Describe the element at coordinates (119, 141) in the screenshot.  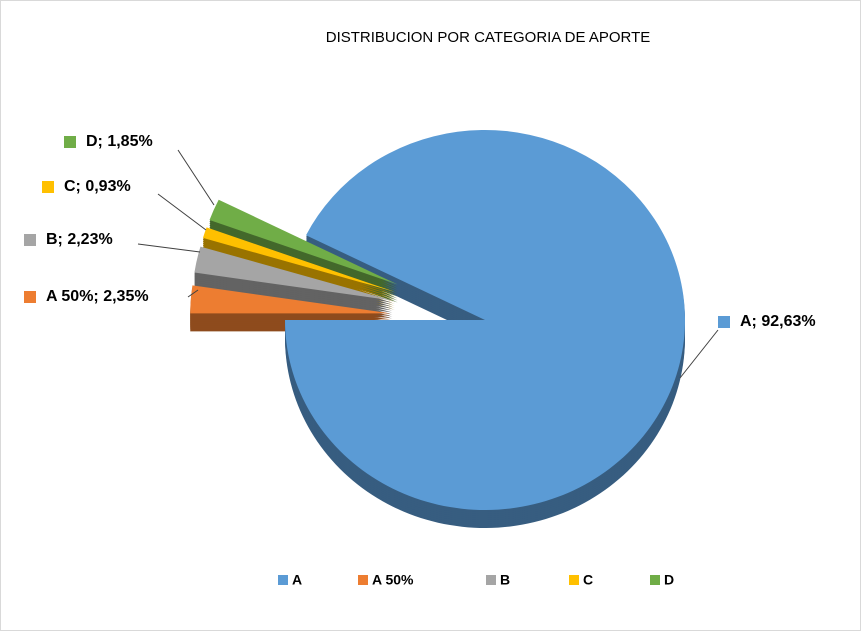
I see `data-label: D; 1,85%` at that location.